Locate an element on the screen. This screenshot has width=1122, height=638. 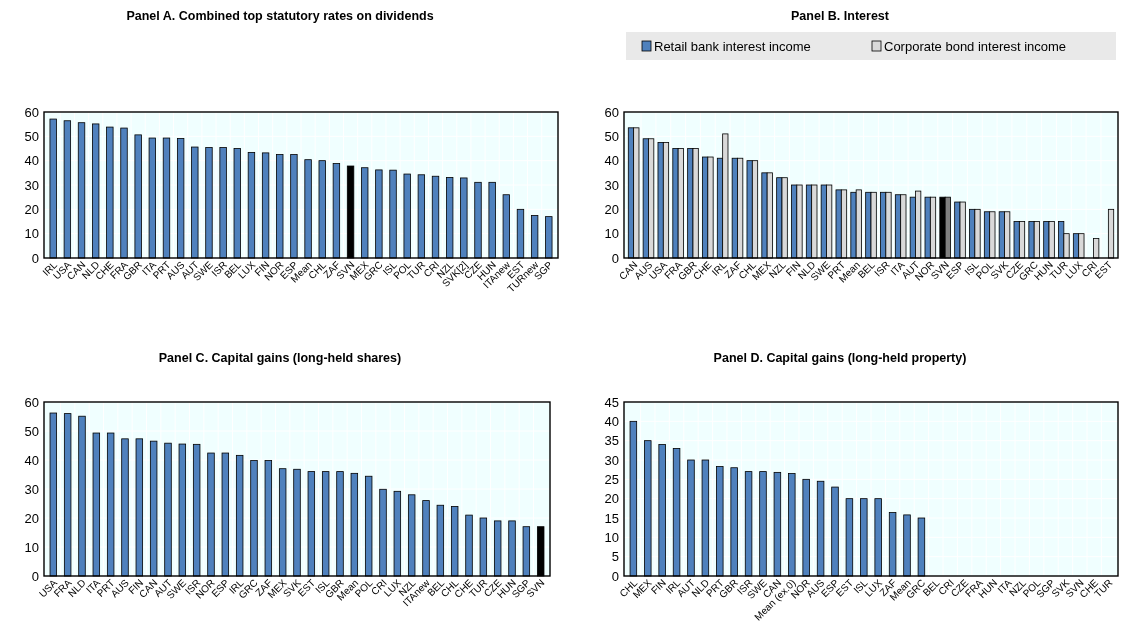
y-tick-label: 35 is located at coordinates (611, 441).